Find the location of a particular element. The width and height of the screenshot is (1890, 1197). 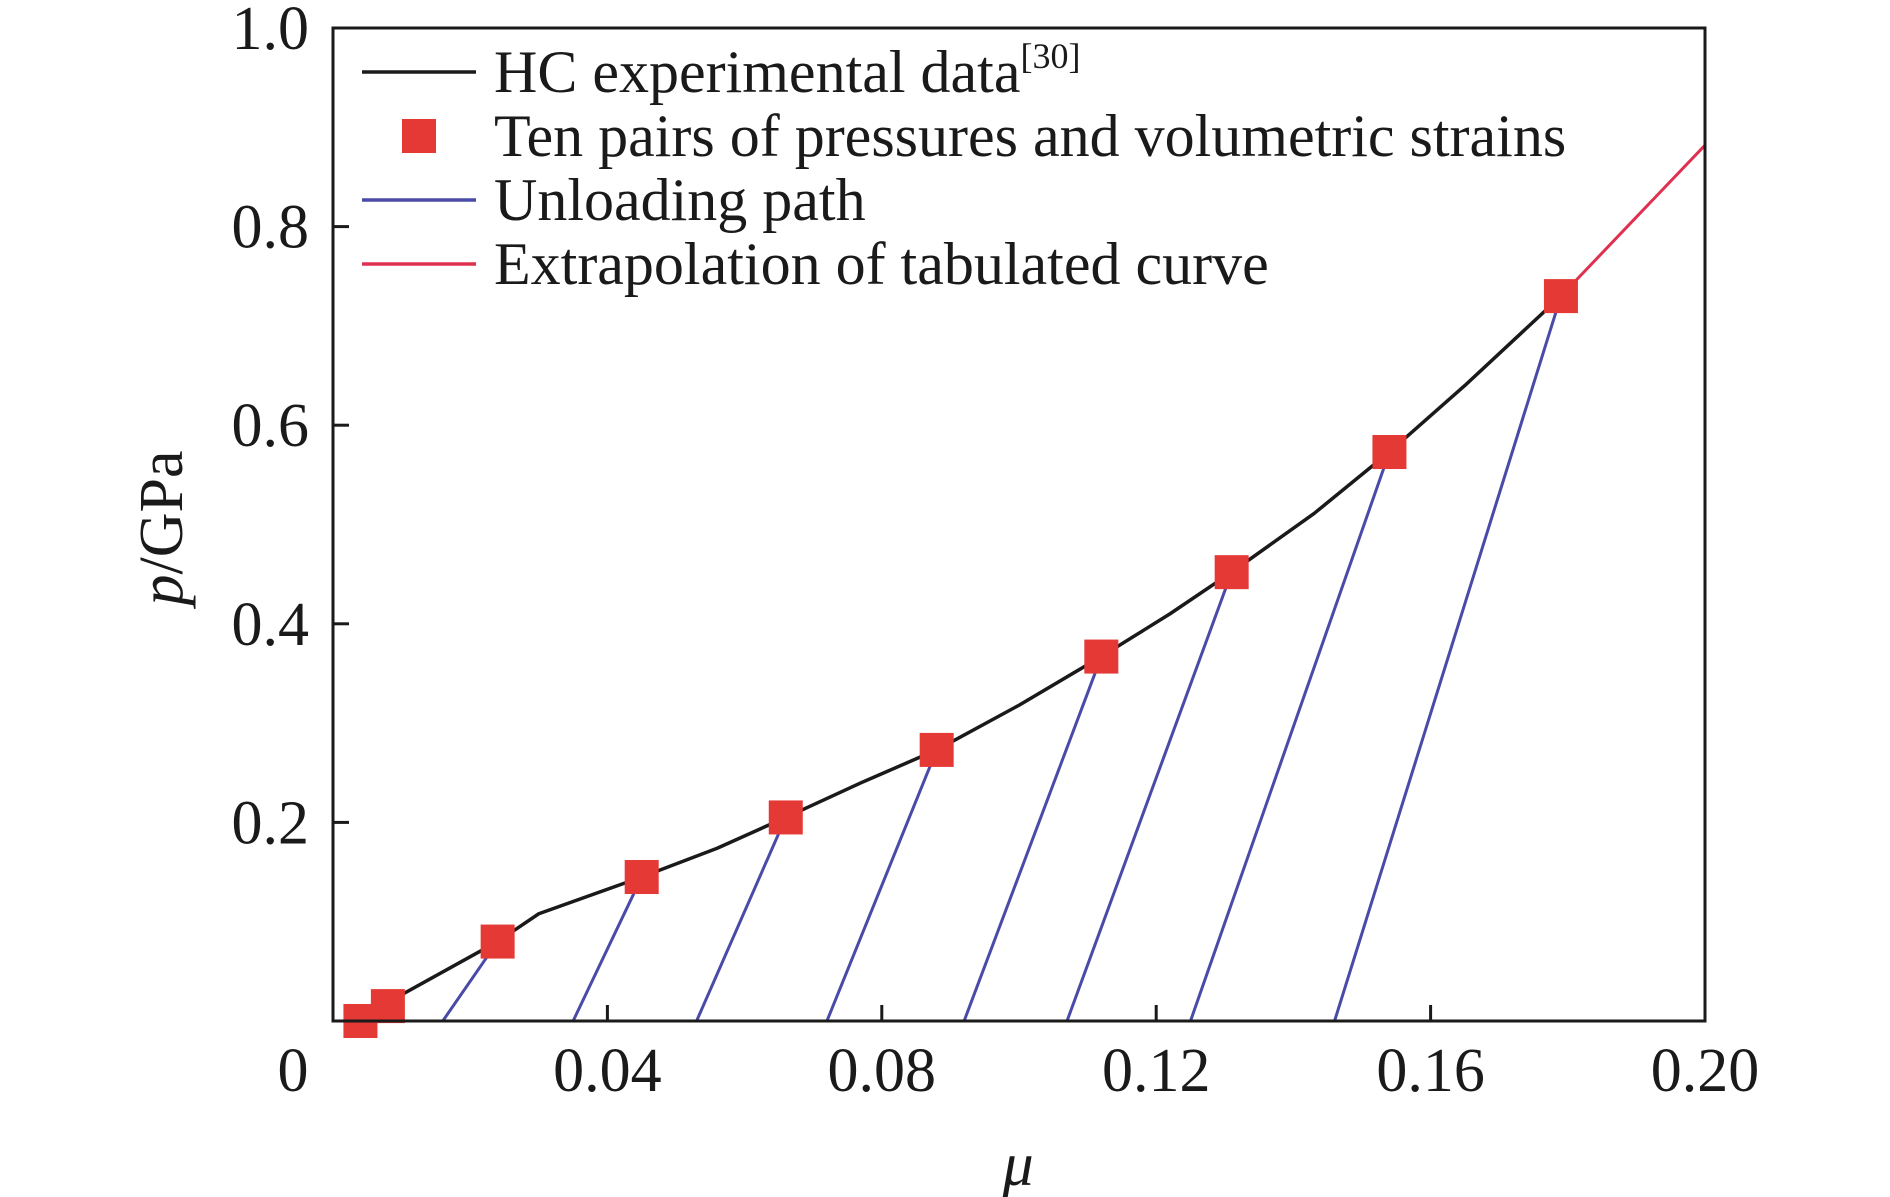

y-tick-label: 0.8 is located at coordinates (271, 228).